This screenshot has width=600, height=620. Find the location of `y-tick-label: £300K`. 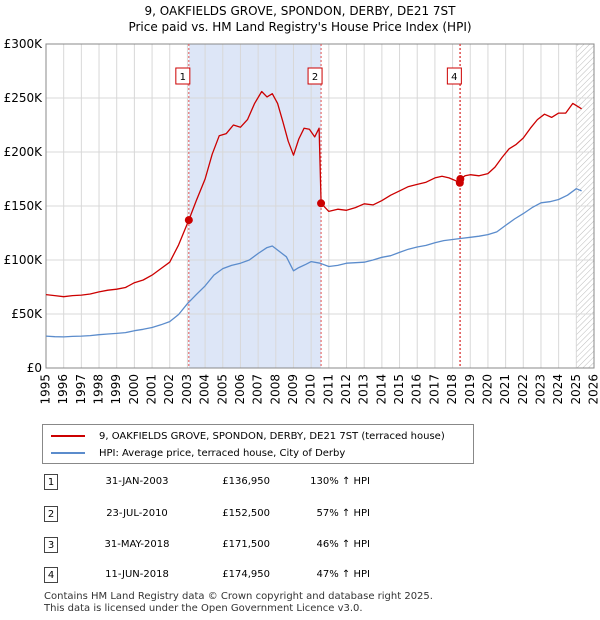

y-tick-label: £300K is located at coordinates (24, 44).